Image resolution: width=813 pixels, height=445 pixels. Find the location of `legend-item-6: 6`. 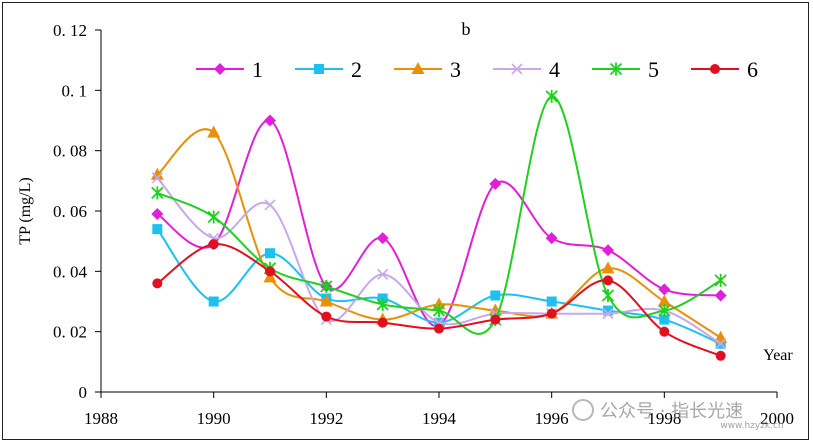

legend-item-6: 6 is located at coordinates (724, 69).